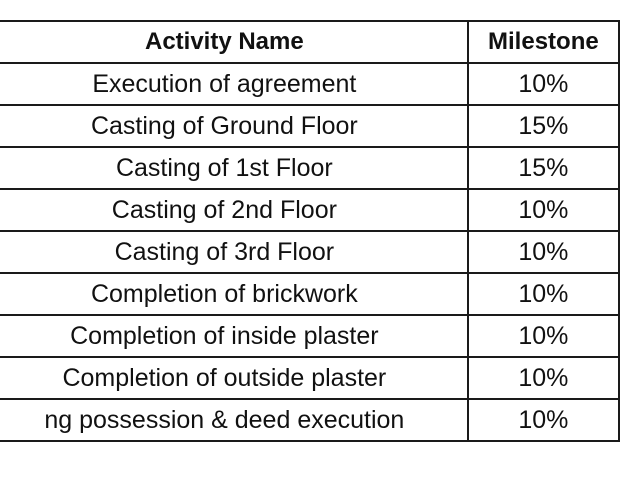 Image resolution: width=640 pixels, height=480 pixels. I want to click on header-row: Activity Name Milestone, so click(310, 42).